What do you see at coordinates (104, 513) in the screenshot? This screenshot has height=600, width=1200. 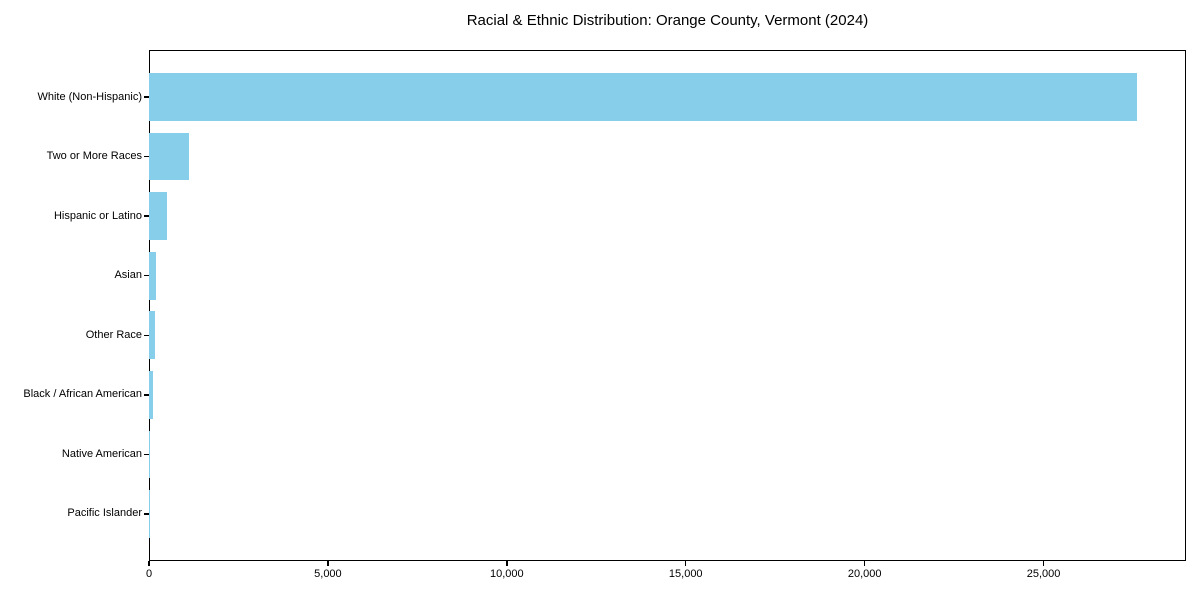 I see `y-tick-label-pacific-islander: Pacific Islander` at bounding box center [104, 513].